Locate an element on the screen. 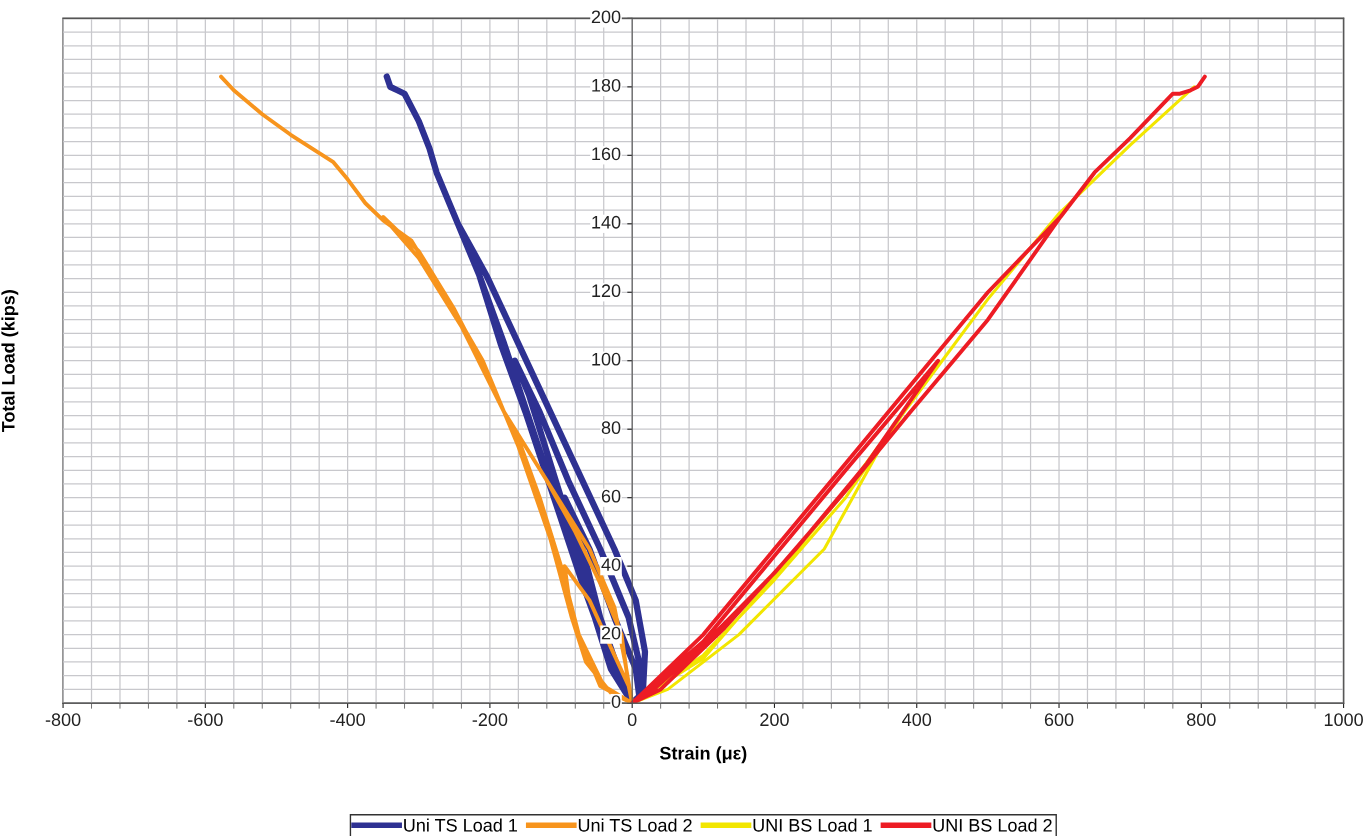 The image size is (1371, 836). y-tick-label: 120 is located at coordinates (606, 291).